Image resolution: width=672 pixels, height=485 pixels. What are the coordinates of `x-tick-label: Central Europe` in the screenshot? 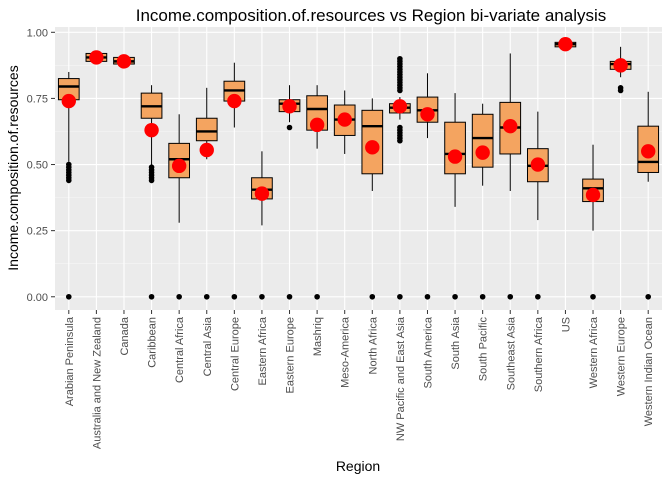 It's located at (235, 354).